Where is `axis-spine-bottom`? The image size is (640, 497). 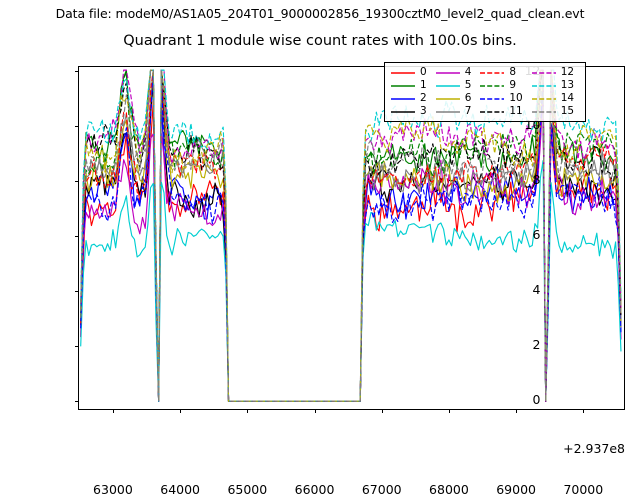 axis-spine-bottom is located at coordinates (351, 409).